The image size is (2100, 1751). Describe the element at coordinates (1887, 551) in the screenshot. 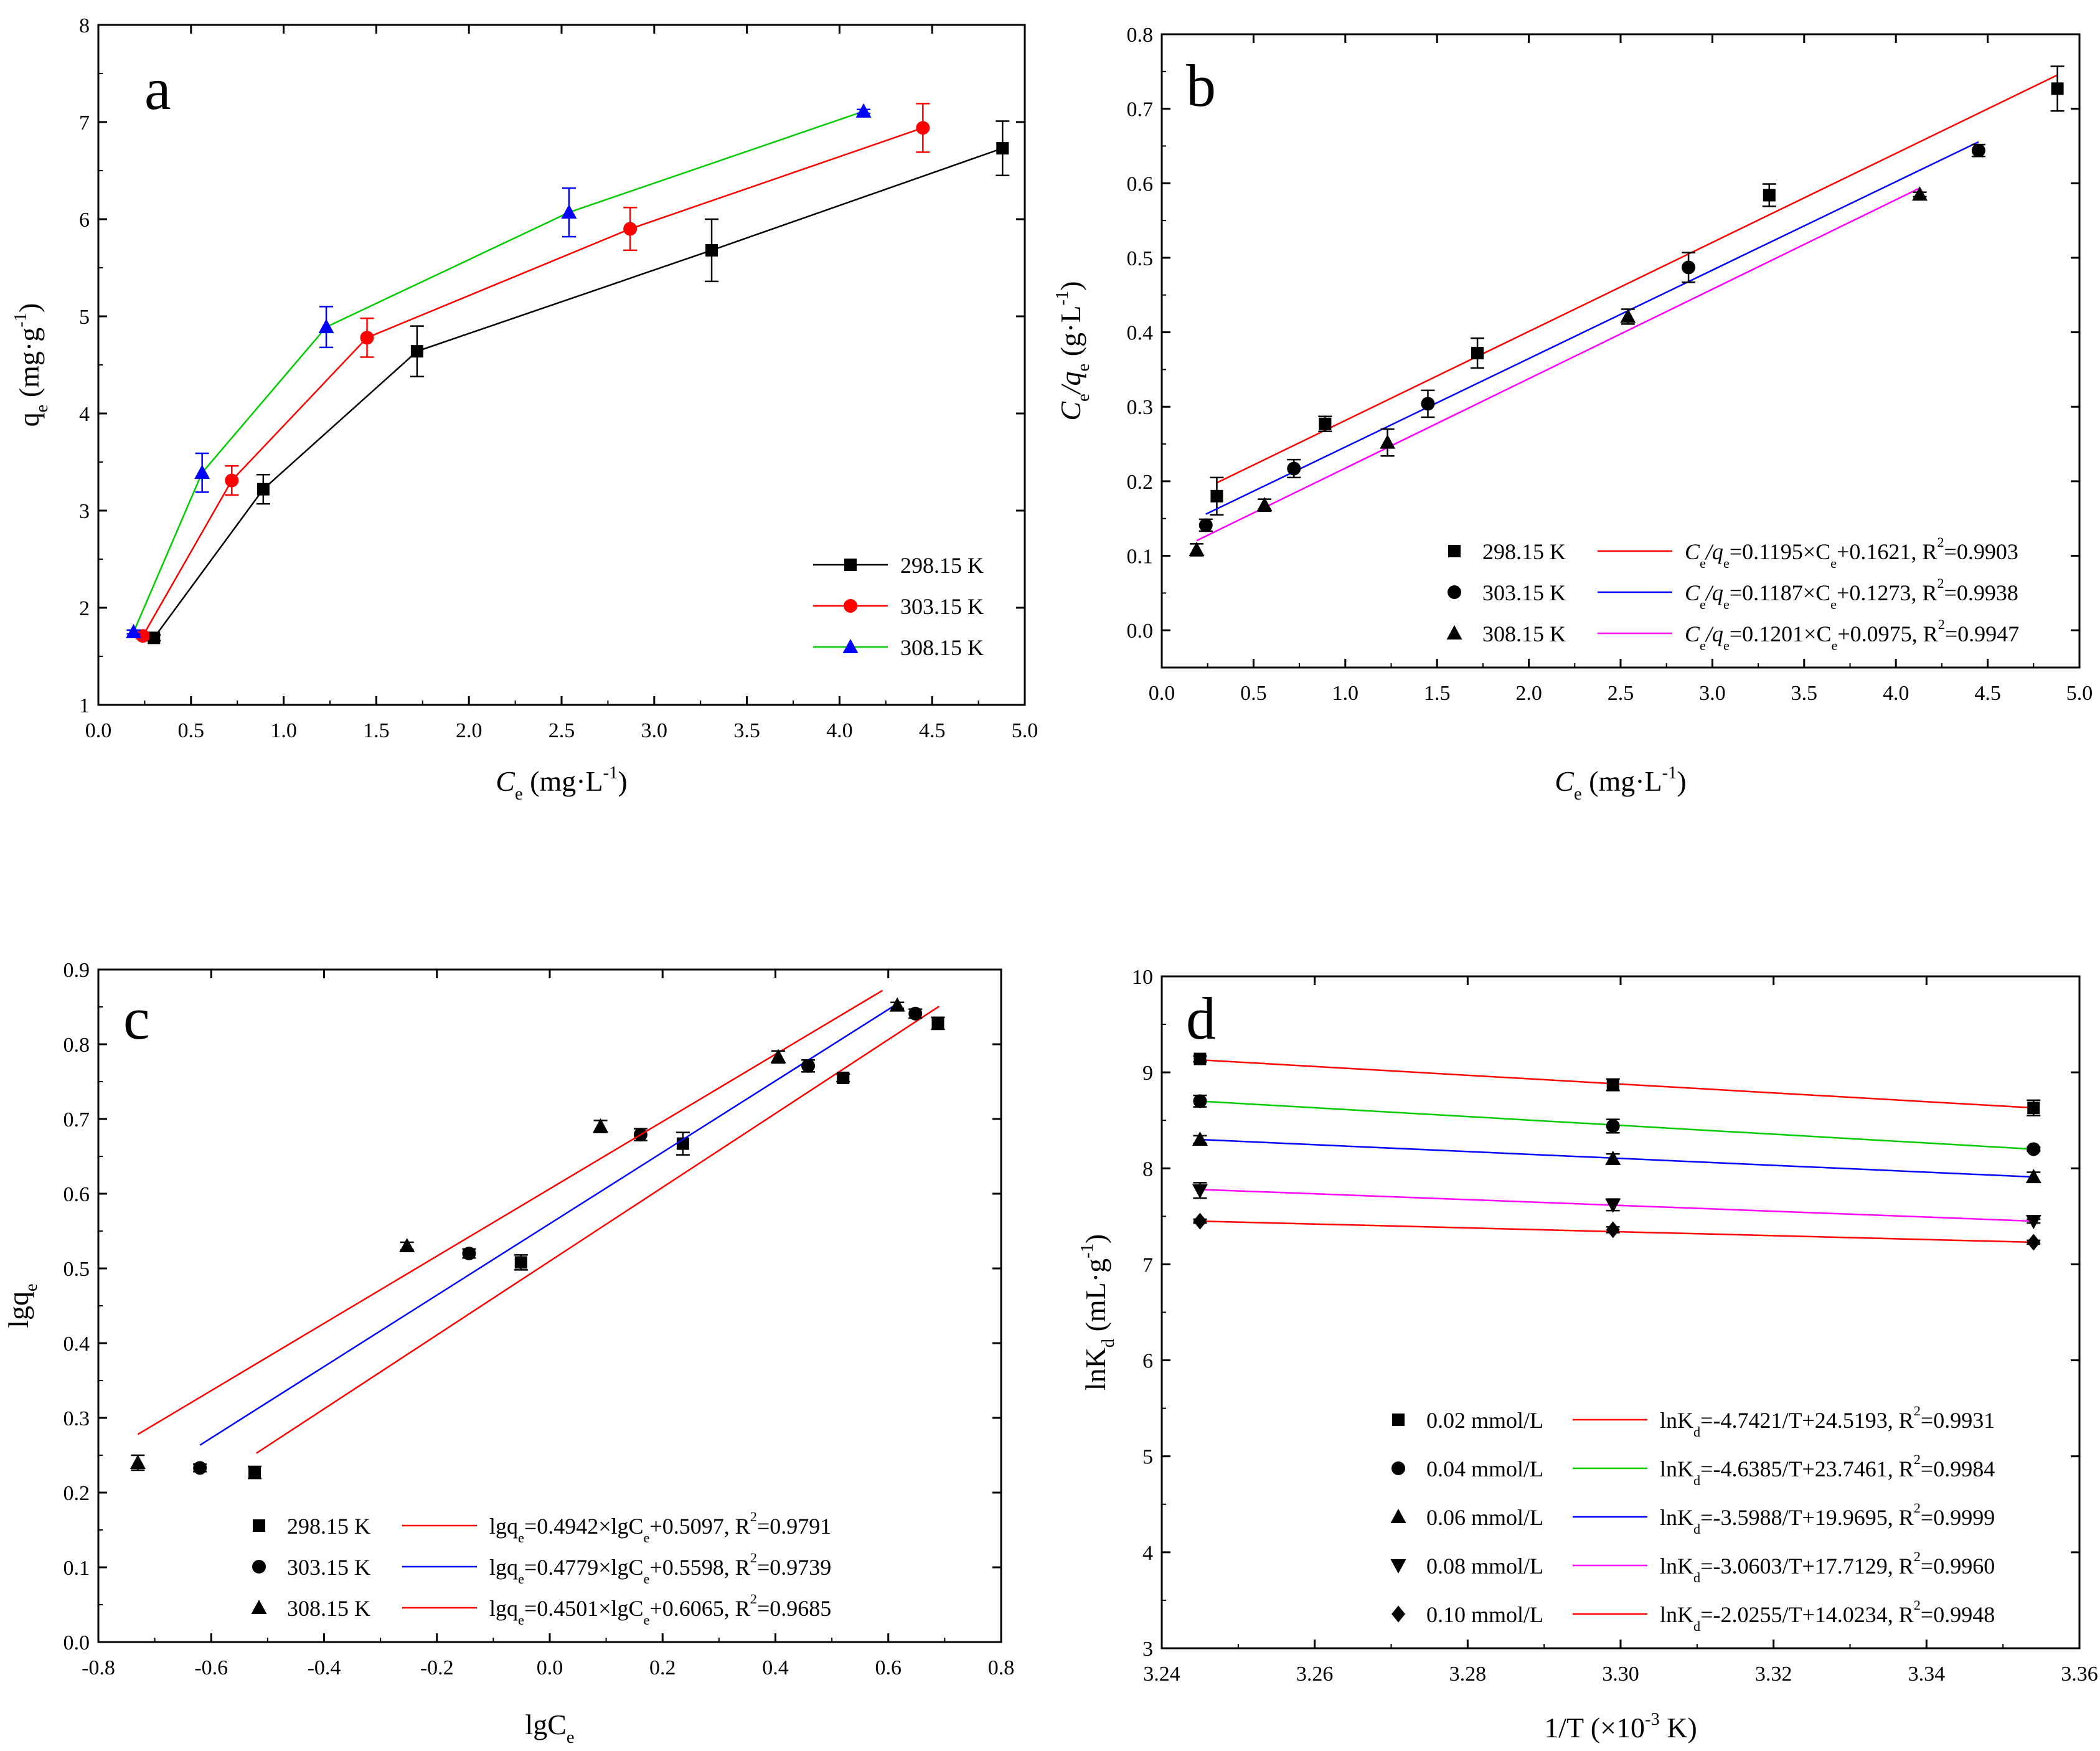

I see `text-run: +0.1621, R` at that location.